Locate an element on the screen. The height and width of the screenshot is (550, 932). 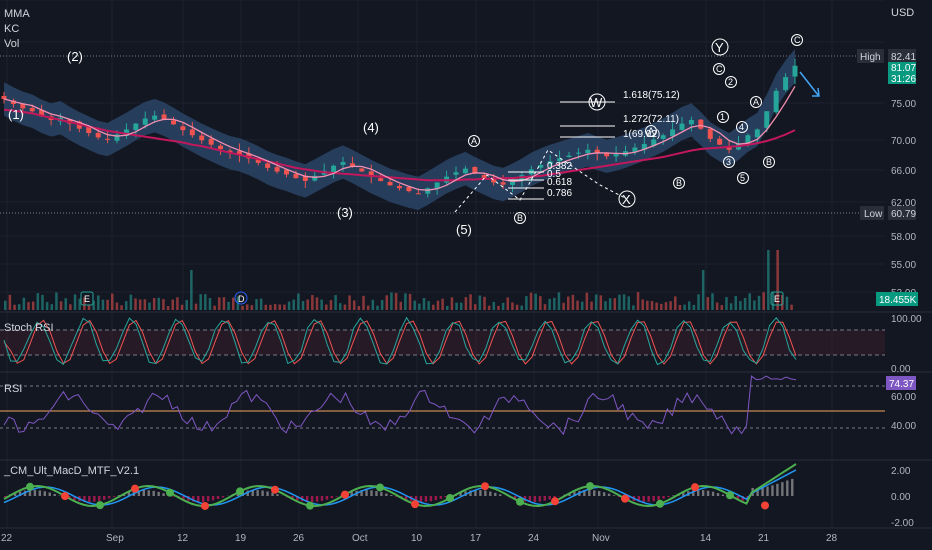
wave-circle-label: A is located at coordinates (651, 131).